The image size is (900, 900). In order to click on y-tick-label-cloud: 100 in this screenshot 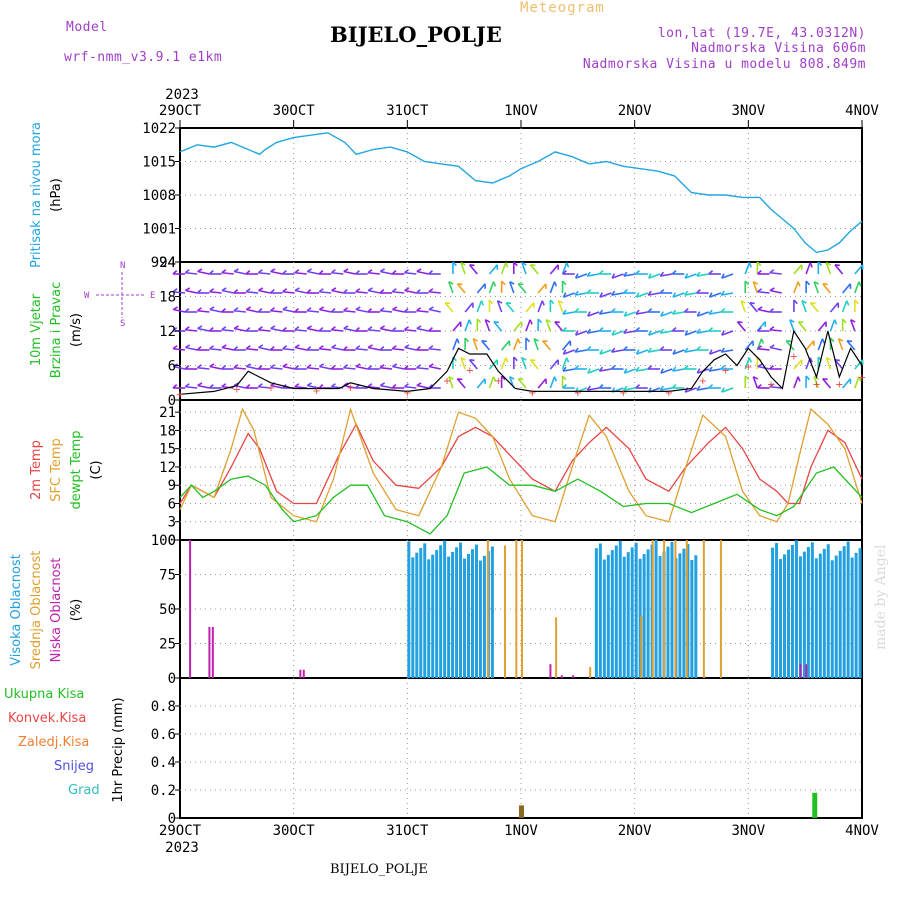, I will do `click(163, 541)`.